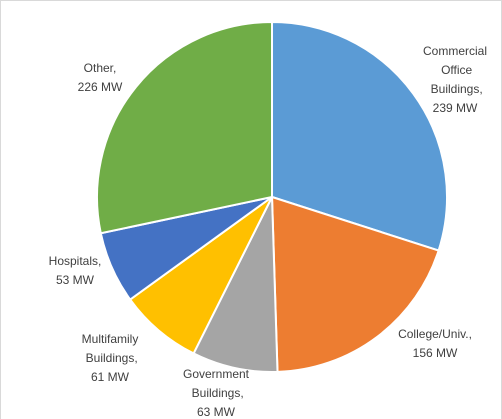 This screenshot has width=502, height=419. Describe the element at coordinates (110, 377) in the screenshot. I see `value-label: 61 MW` at that location.